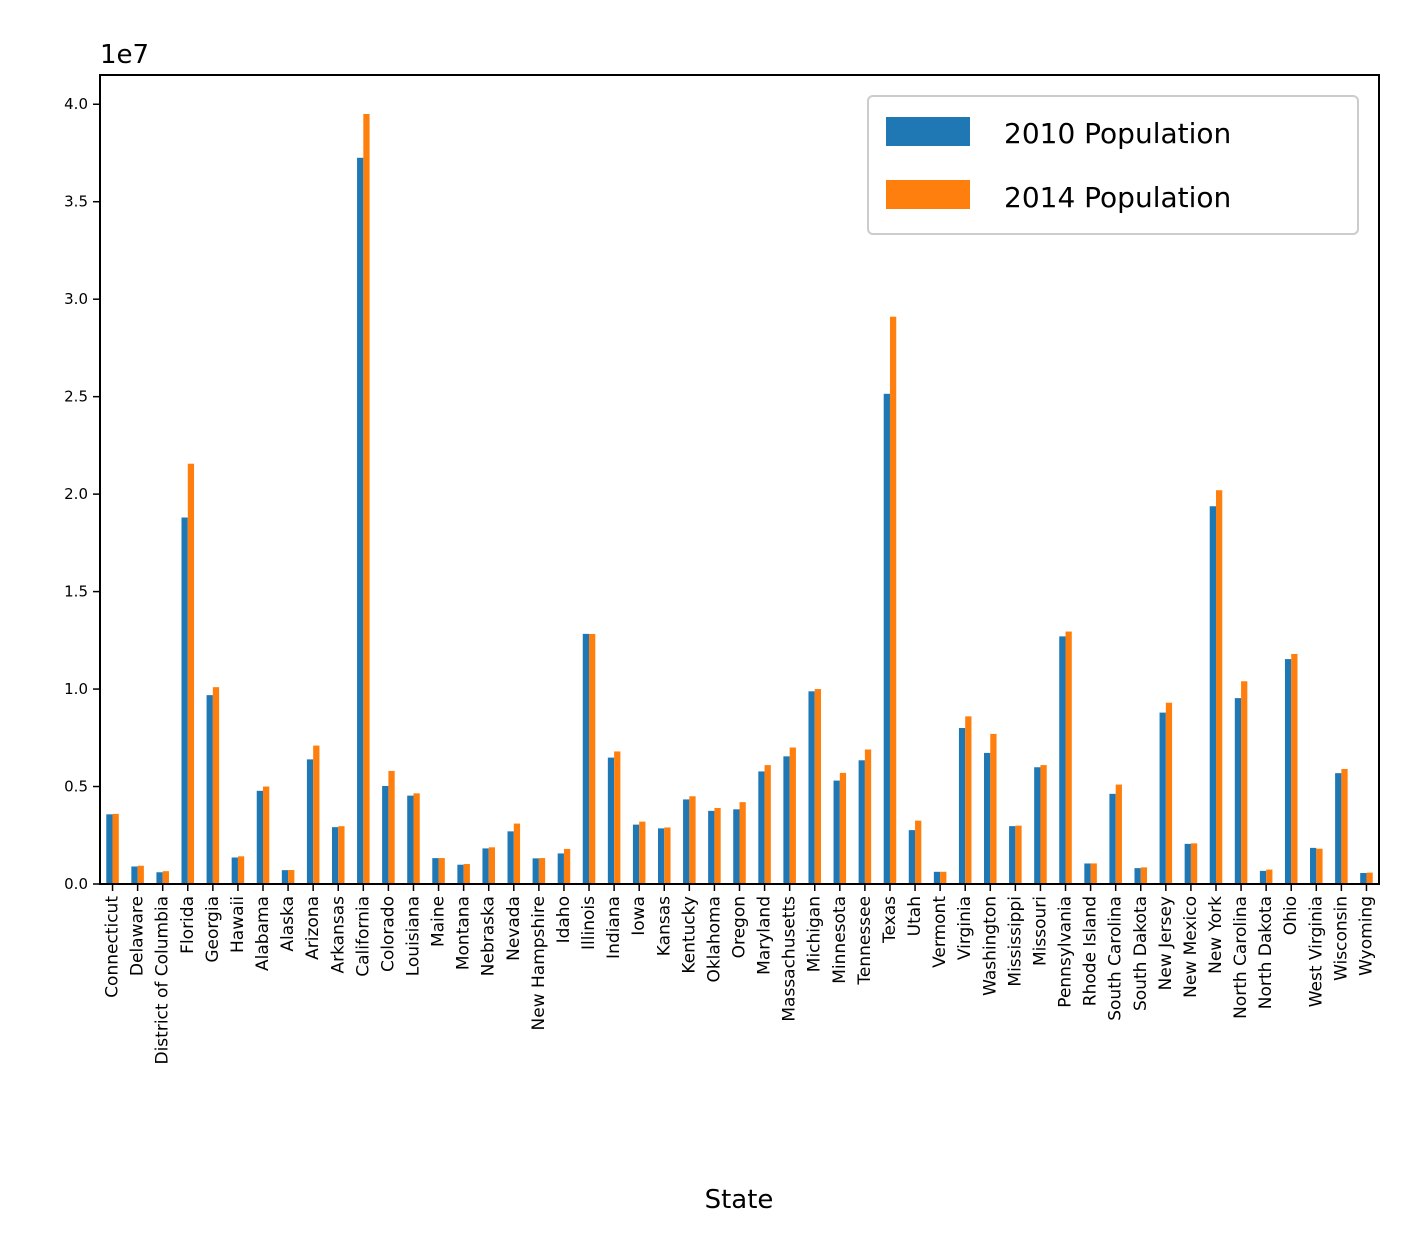 This screenshot has height=1250, width=1407. Describe the element at coordinates (134, 875) in the screenshot. I see `bar-2010-population-delaware` at that location.